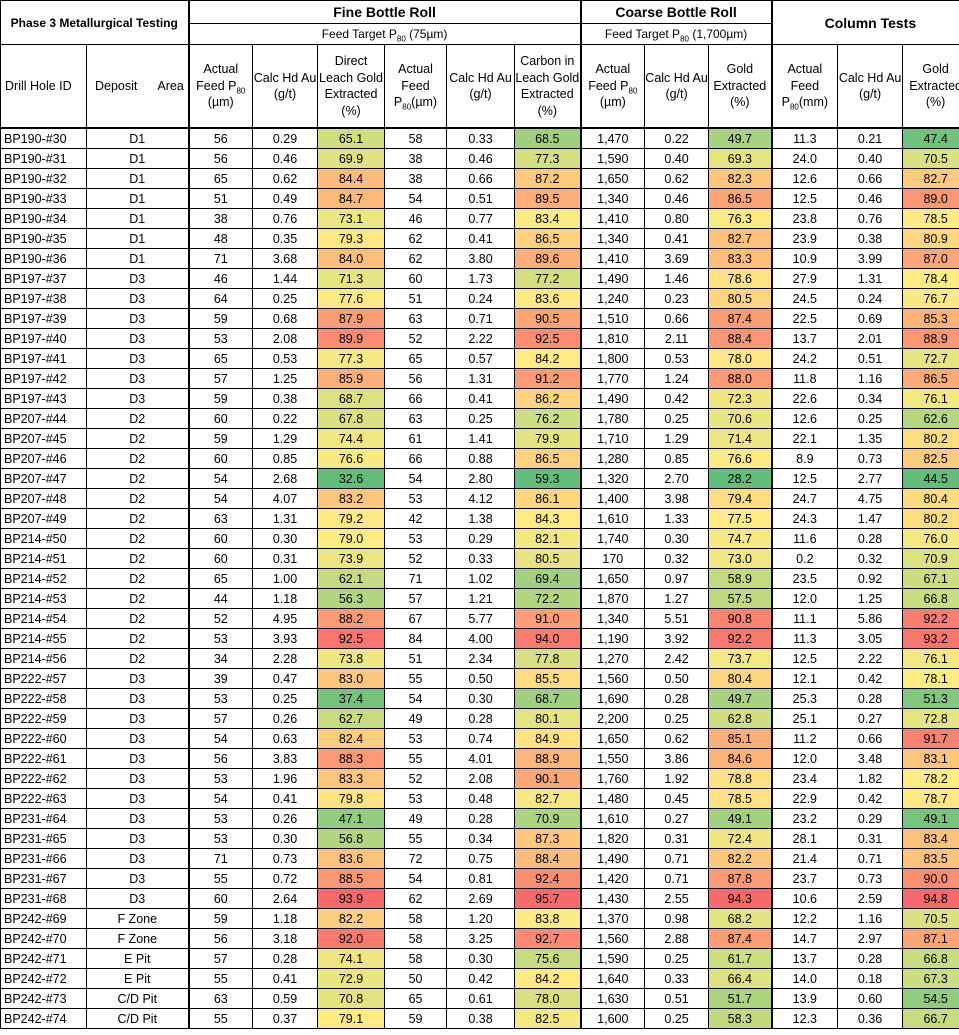  I want to click on fine-calc-hd-2-cell: 1.02, so click(481, 578).